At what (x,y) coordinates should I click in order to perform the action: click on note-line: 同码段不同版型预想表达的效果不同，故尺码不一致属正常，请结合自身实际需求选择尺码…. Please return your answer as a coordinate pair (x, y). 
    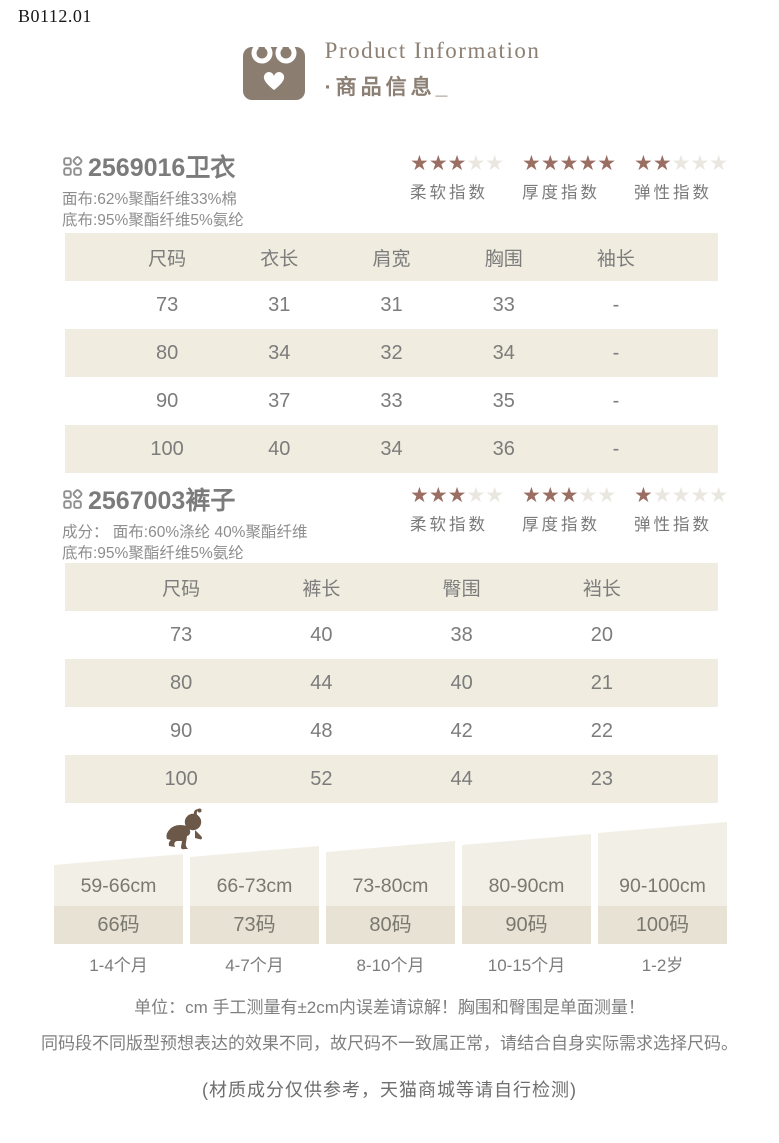
    Looking at the image, I should click on (389, 1043).